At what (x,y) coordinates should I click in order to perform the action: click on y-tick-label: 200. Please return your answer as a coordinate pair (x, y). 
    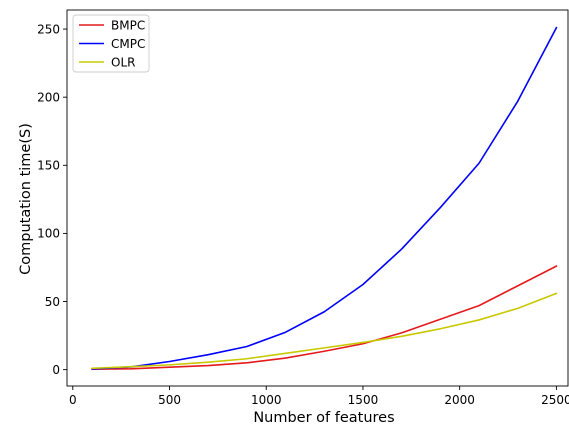
    Looking at the image, I should click on (48, 97).